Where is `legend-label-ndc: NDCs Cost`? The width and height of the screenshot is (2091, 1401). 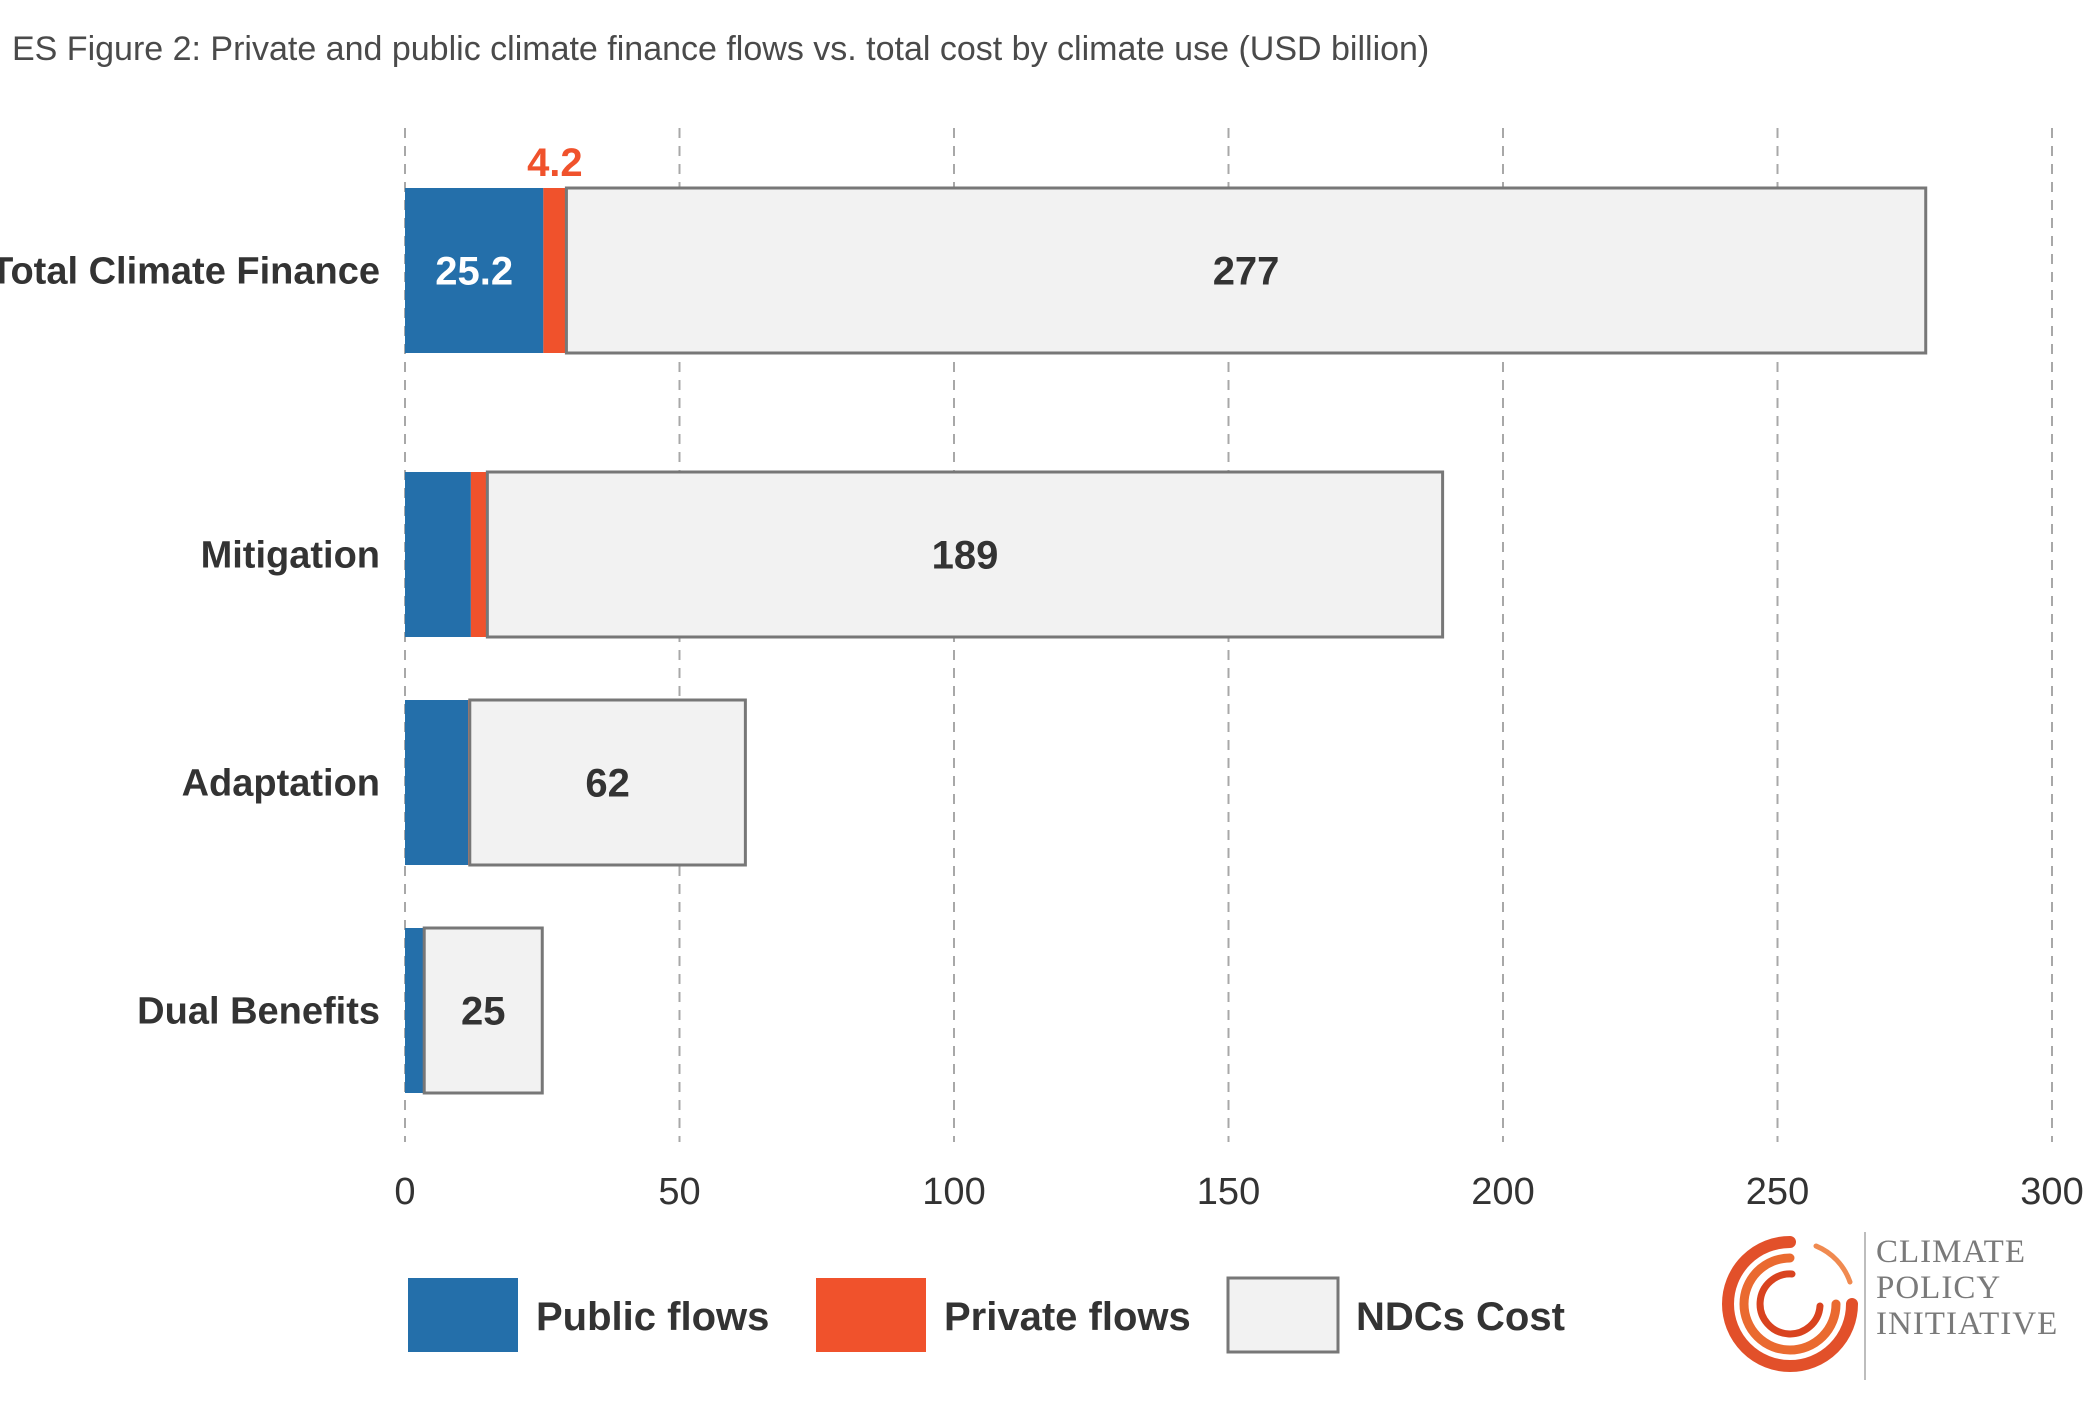 legend-label-ndc: NDCs Cost is located at coordinates (1460, 1317).